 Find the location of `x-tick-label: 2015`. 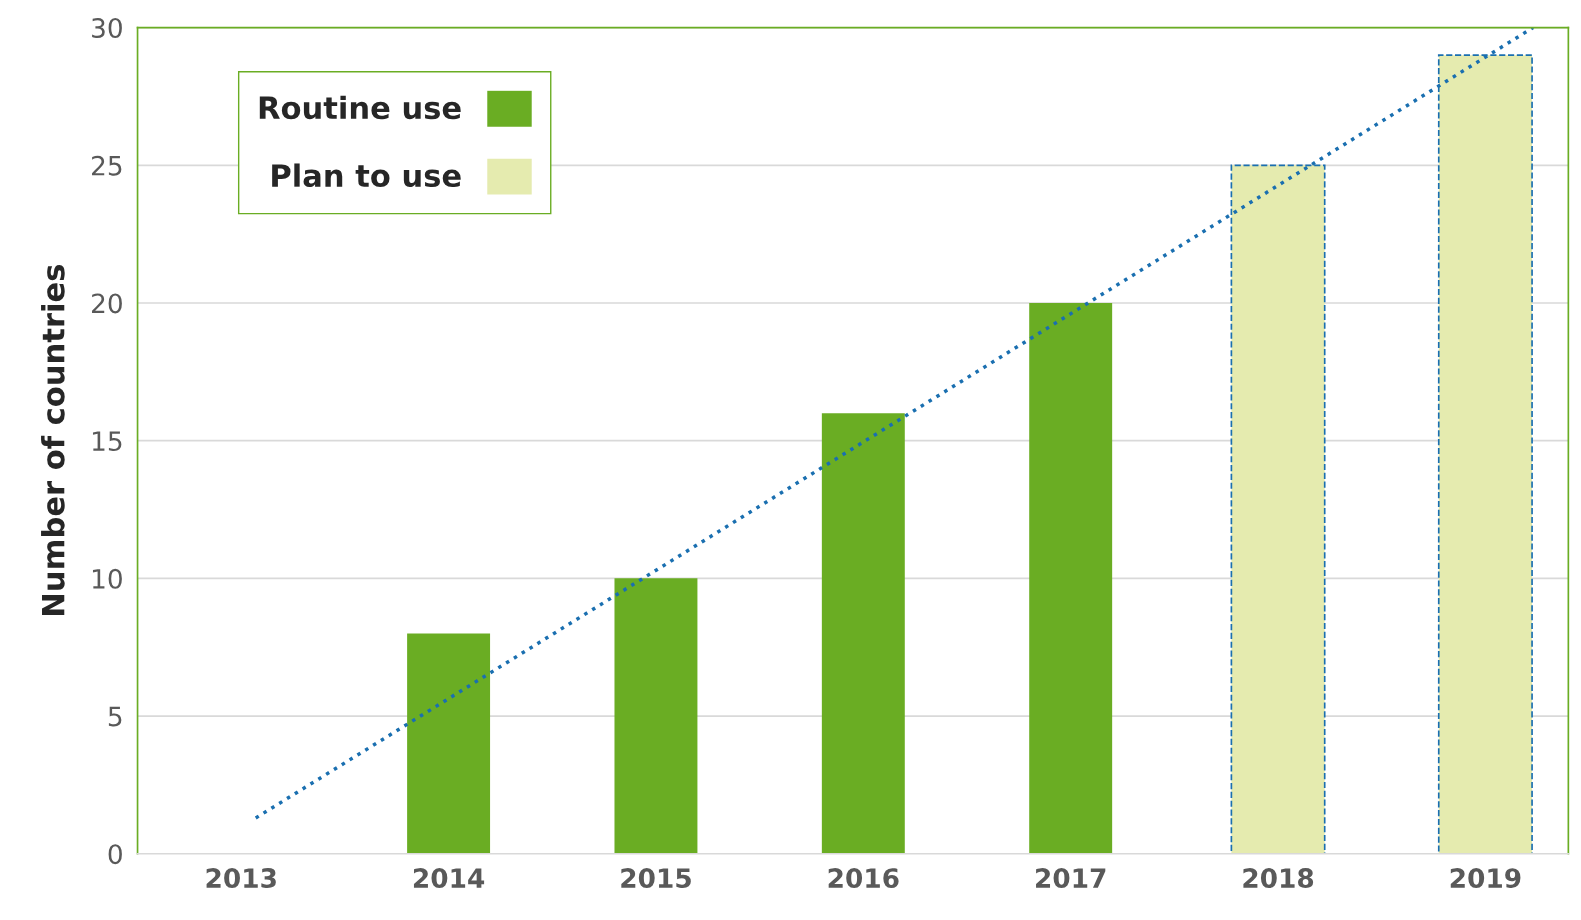

x-tick-label: 2015 is located at coordinates (656, 878).